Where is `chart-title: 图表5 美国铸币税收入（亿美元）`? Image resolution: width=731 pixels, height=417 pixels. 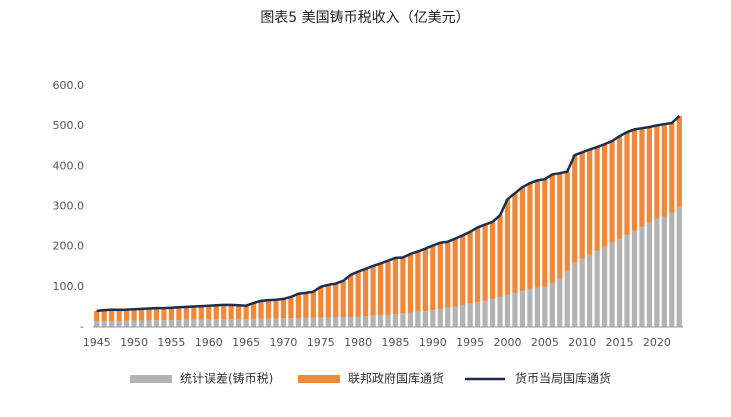 chart-title: 图表5 美国铸币税收入（亿美元） is located at coordinates (364, 18).